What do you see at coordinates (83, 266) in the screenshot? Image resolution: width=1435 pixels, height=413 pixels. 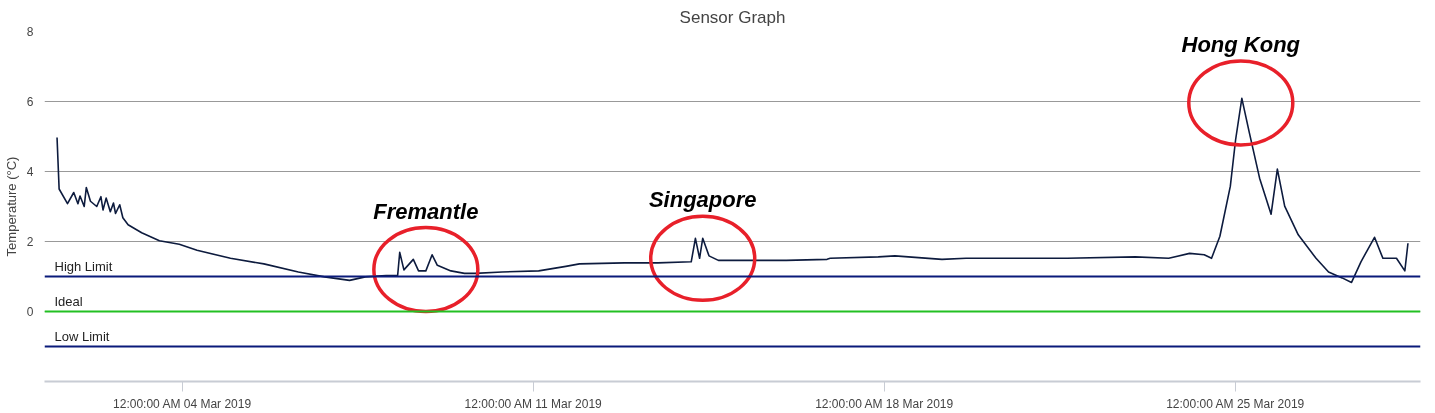 I see `ref-line-label: High Limit` at bounding box center [83, 266].